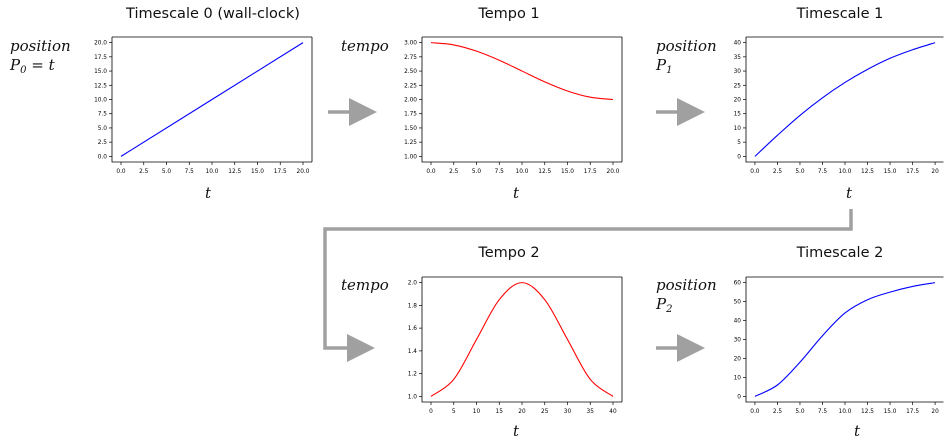 The width and height of the screenshot is (944, 440). I want to click on chart-title-timescale-0: Timescale 0 (wall-clock), so click(213, 14).